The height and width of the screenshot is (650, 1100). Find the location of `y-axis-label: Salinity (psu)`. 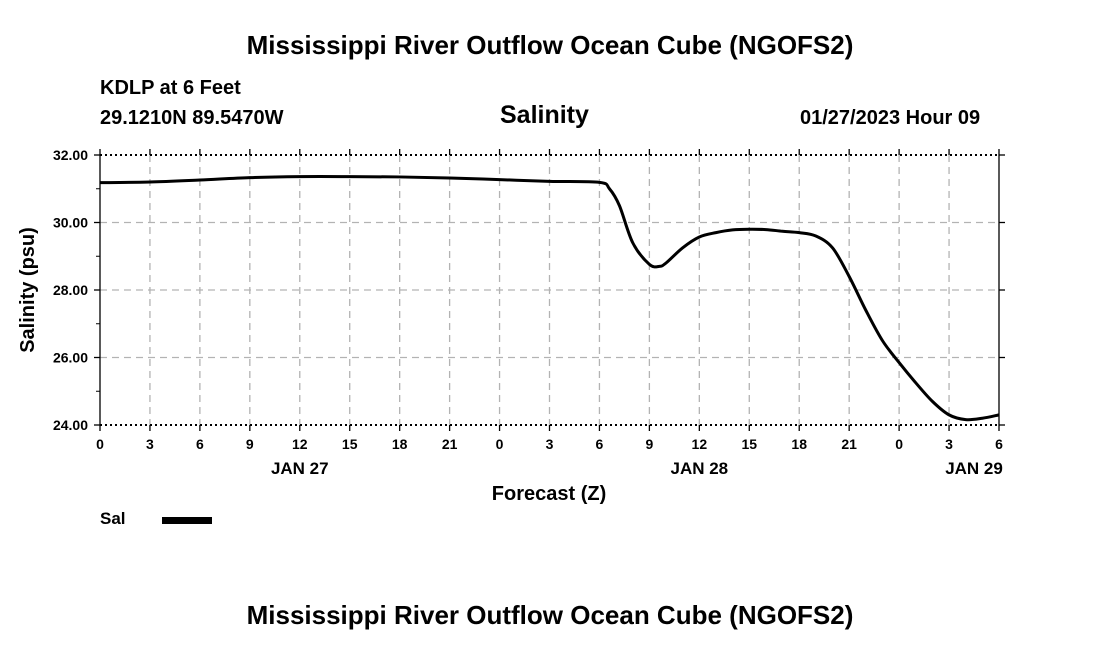

y-axis-label: Salinity (psu) is located at coordinates (28, 290).